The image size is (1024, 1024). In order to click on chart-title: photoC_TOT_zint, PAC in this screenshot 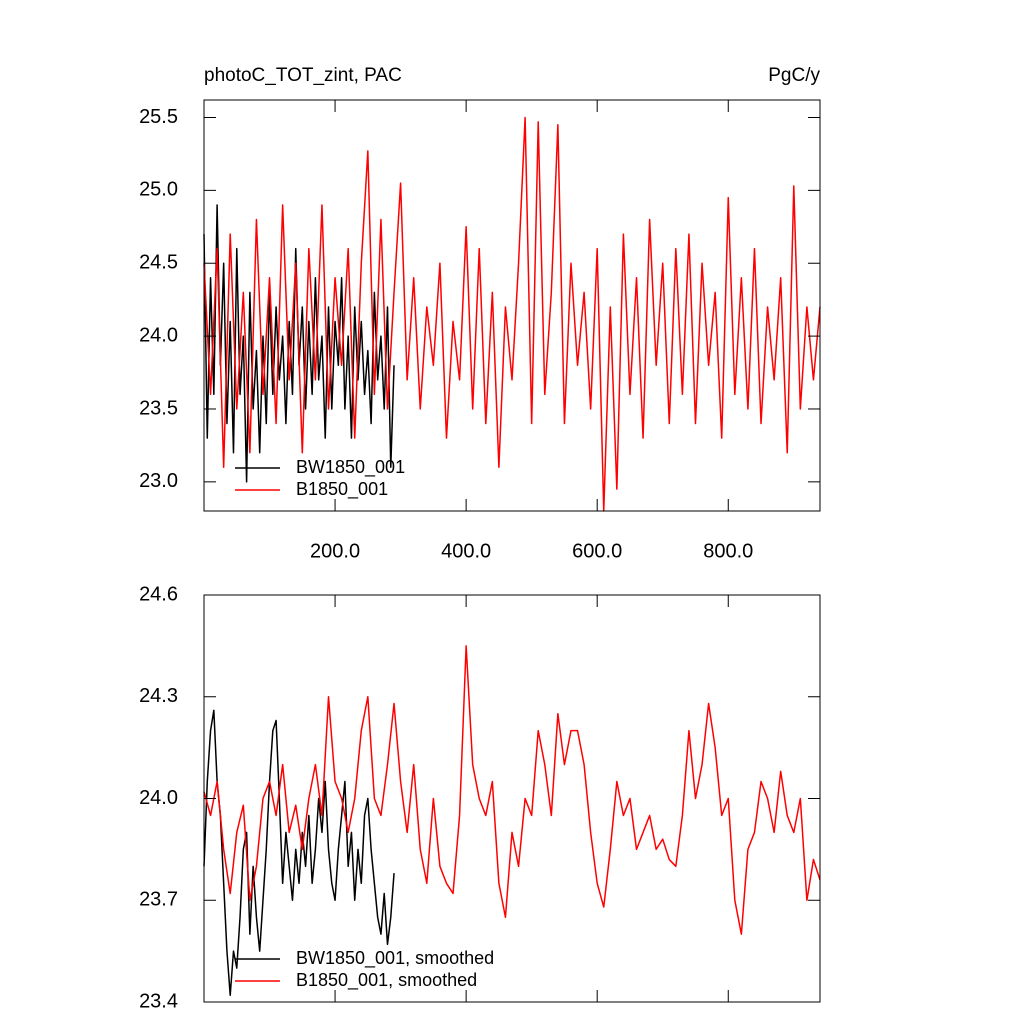, I will do `click(303, 75)`.